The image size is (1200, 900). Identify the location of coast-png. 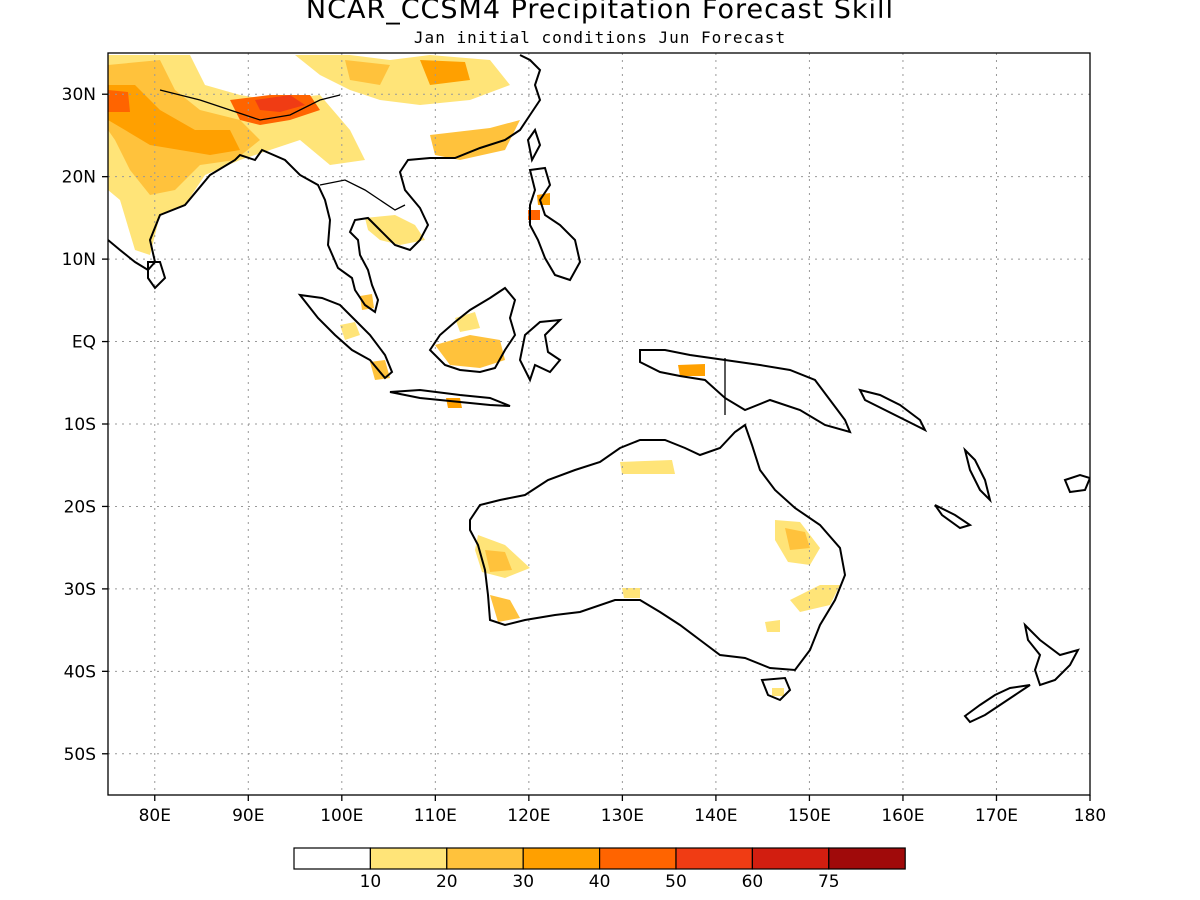
(745, 391).